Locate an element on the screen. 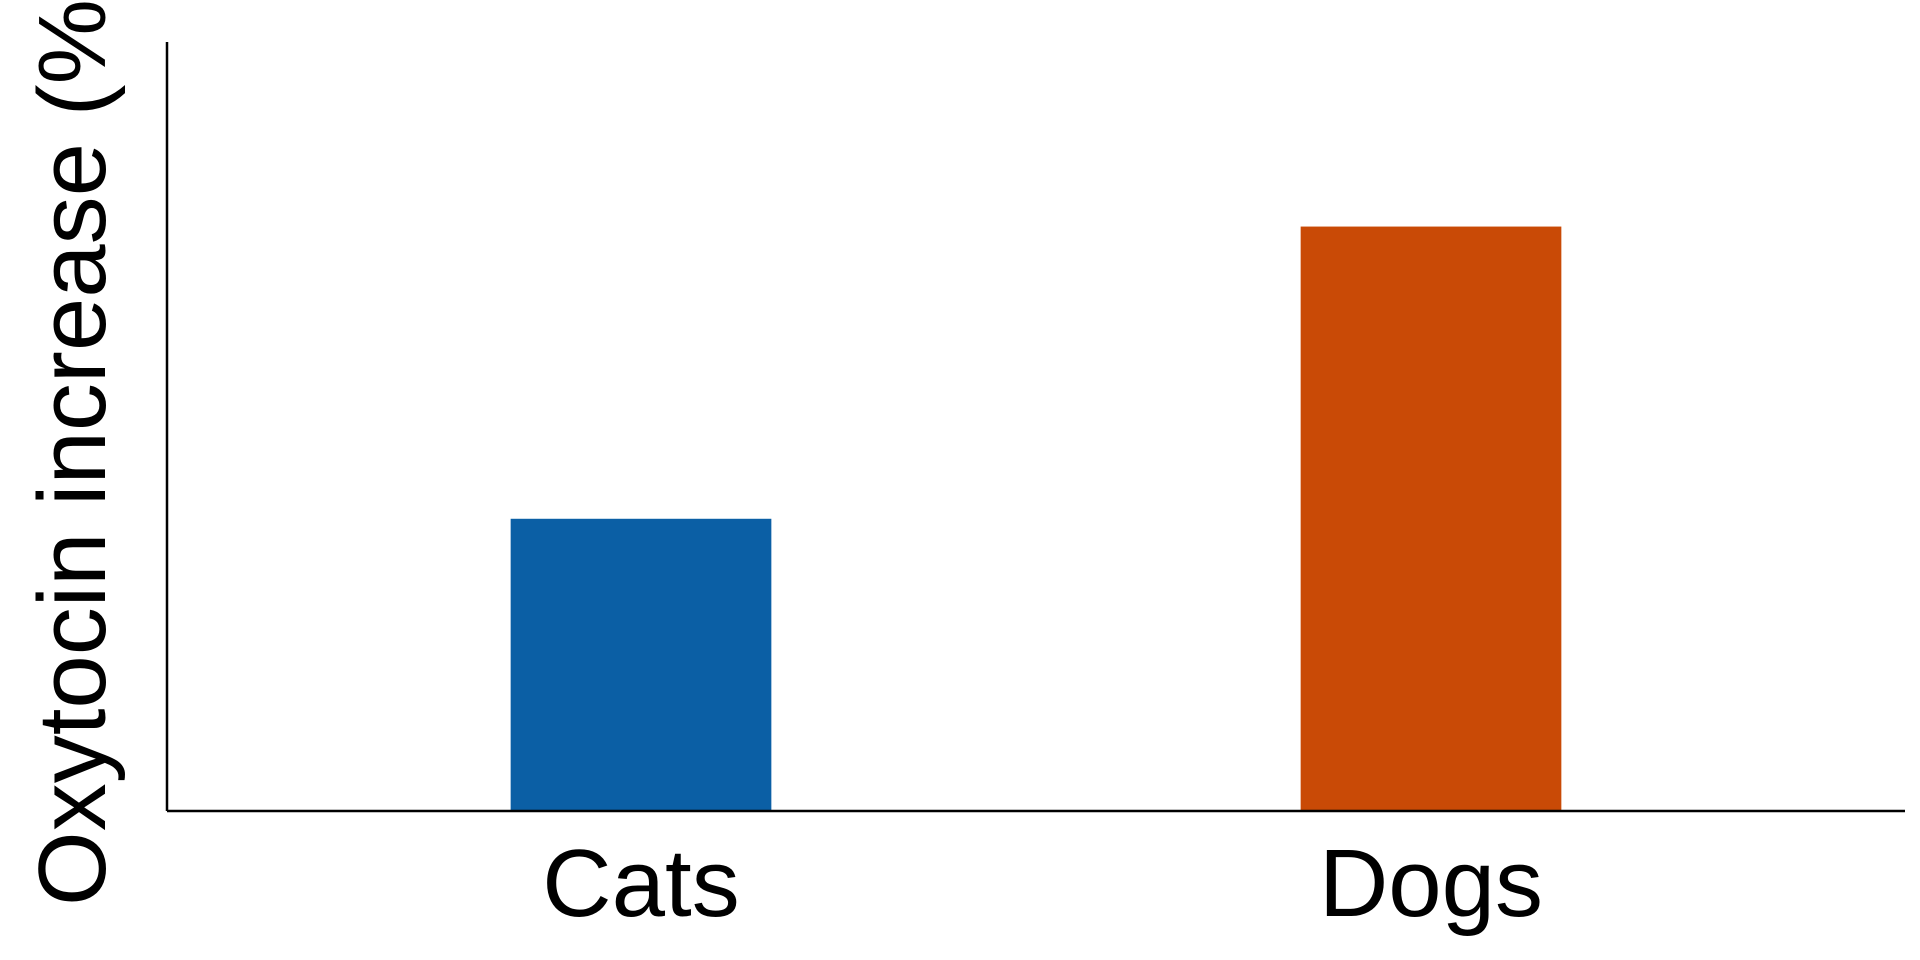  x-tick-label-cats: Cats is located at coordinates (640, 883).